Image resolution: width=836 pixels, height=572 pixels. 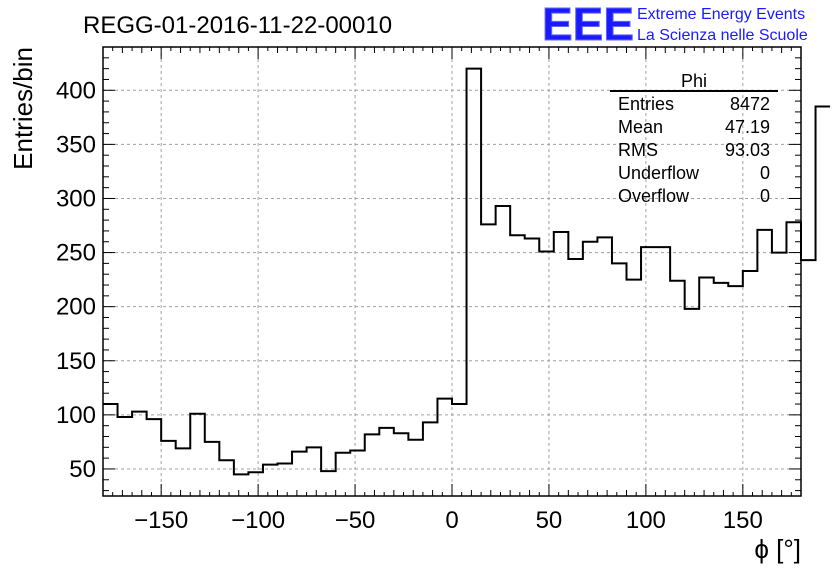 What do you see at coordinates (76, 198) in the screenshot?
I see `y-tick-label: 300` at bounding box center [76, 198].